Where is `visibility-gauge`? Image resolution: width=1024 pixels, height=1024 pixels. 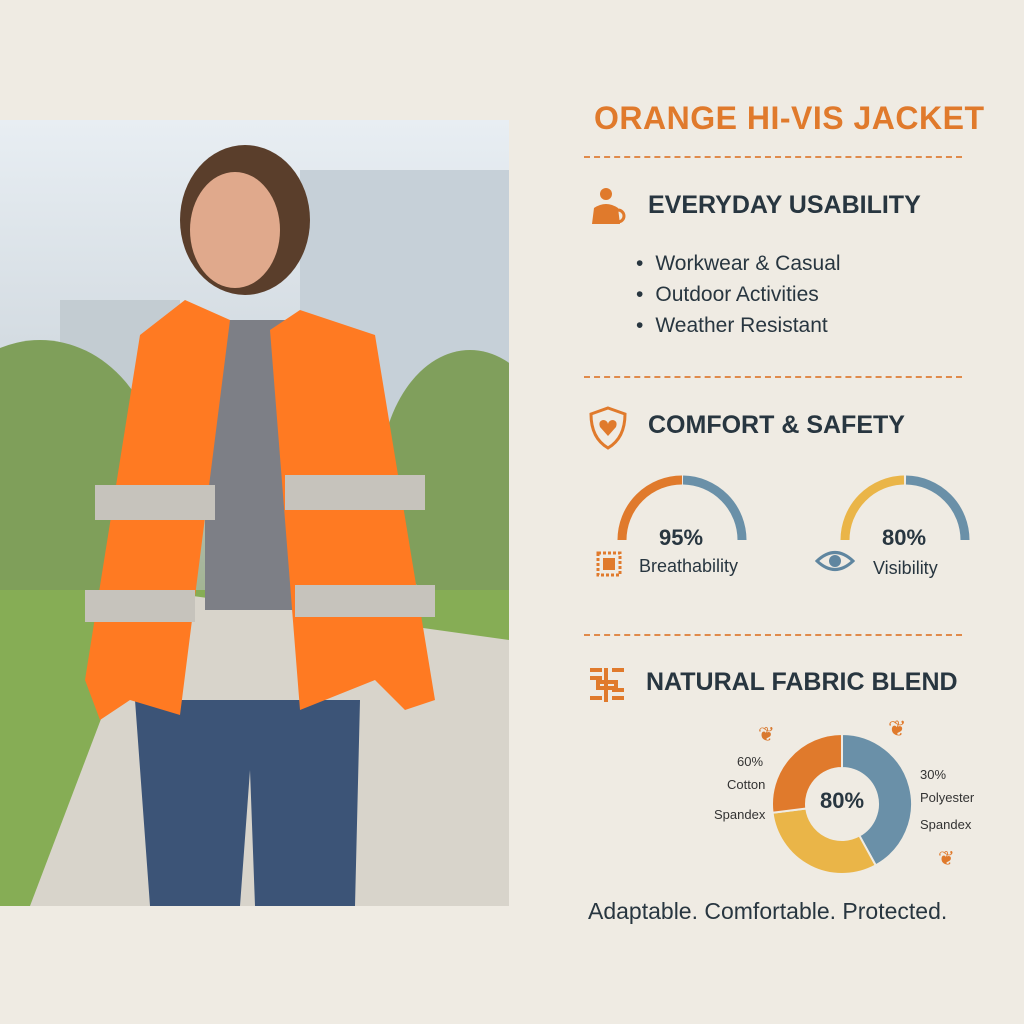
visibility-gauge is located at coordinates (905, 508).